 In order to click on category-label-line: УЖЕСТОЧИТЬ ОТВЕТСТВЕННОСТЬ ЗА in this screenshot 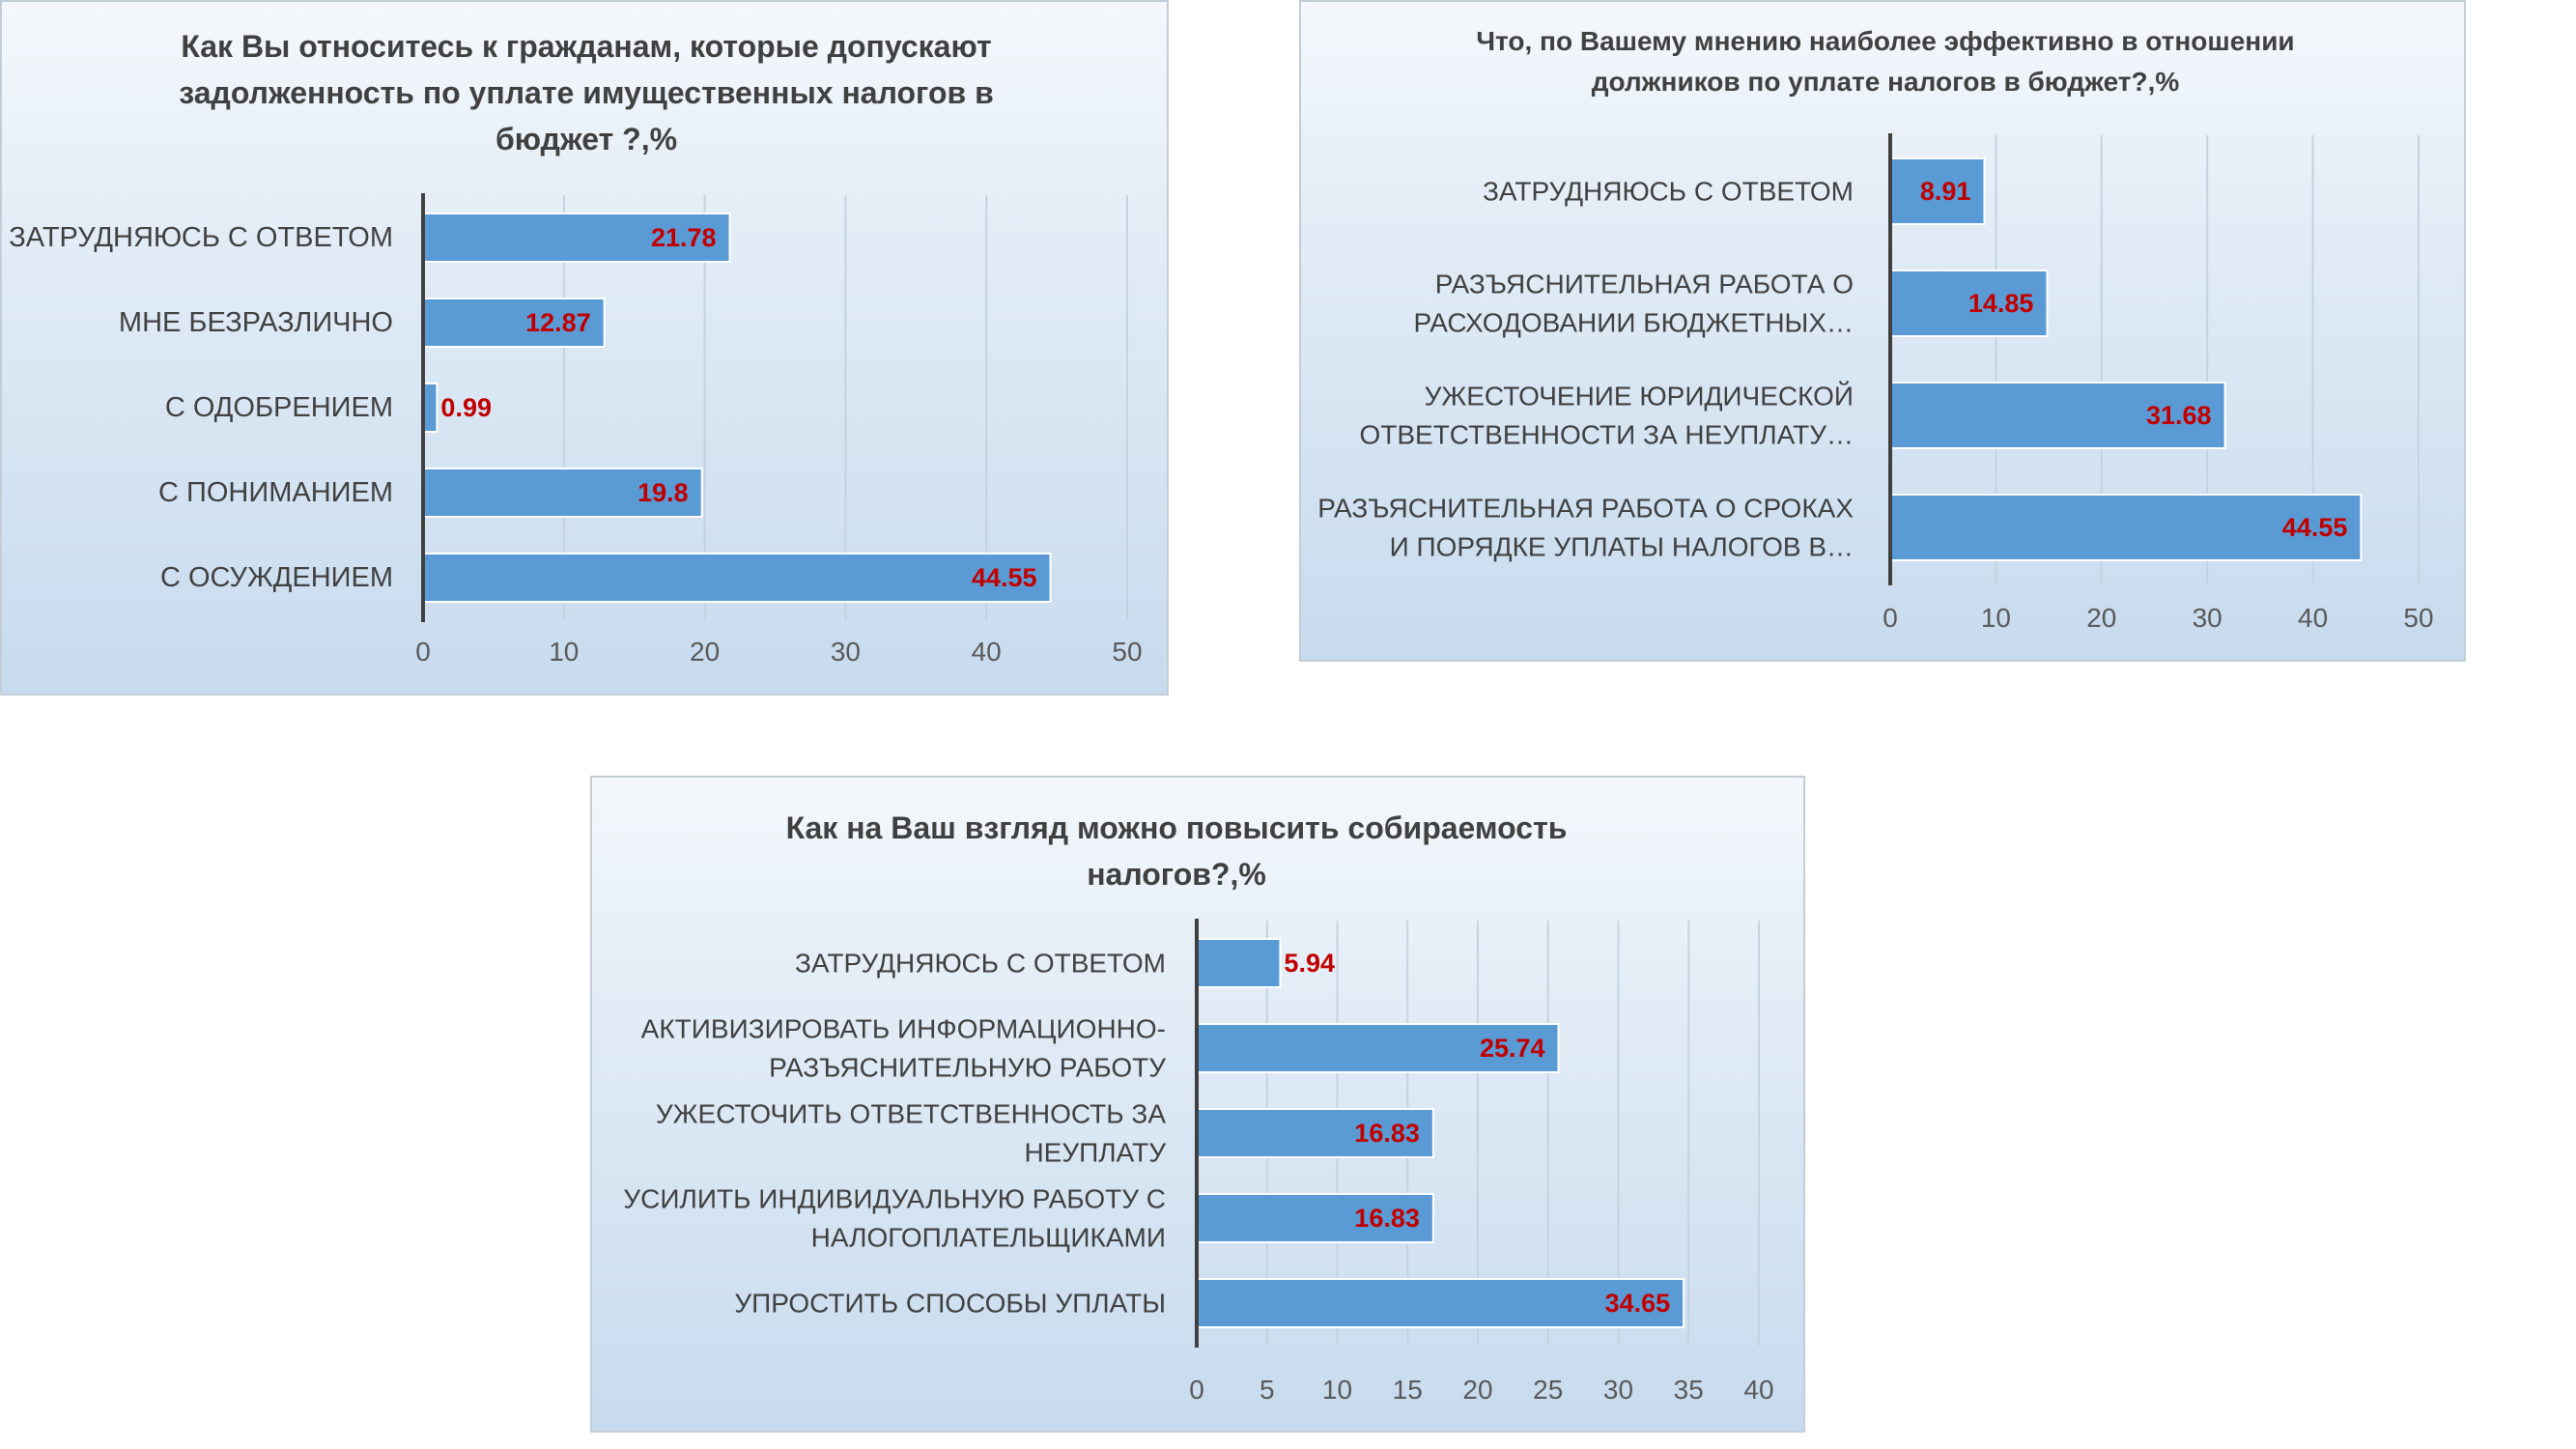, I will do `click(911, 1114)`.